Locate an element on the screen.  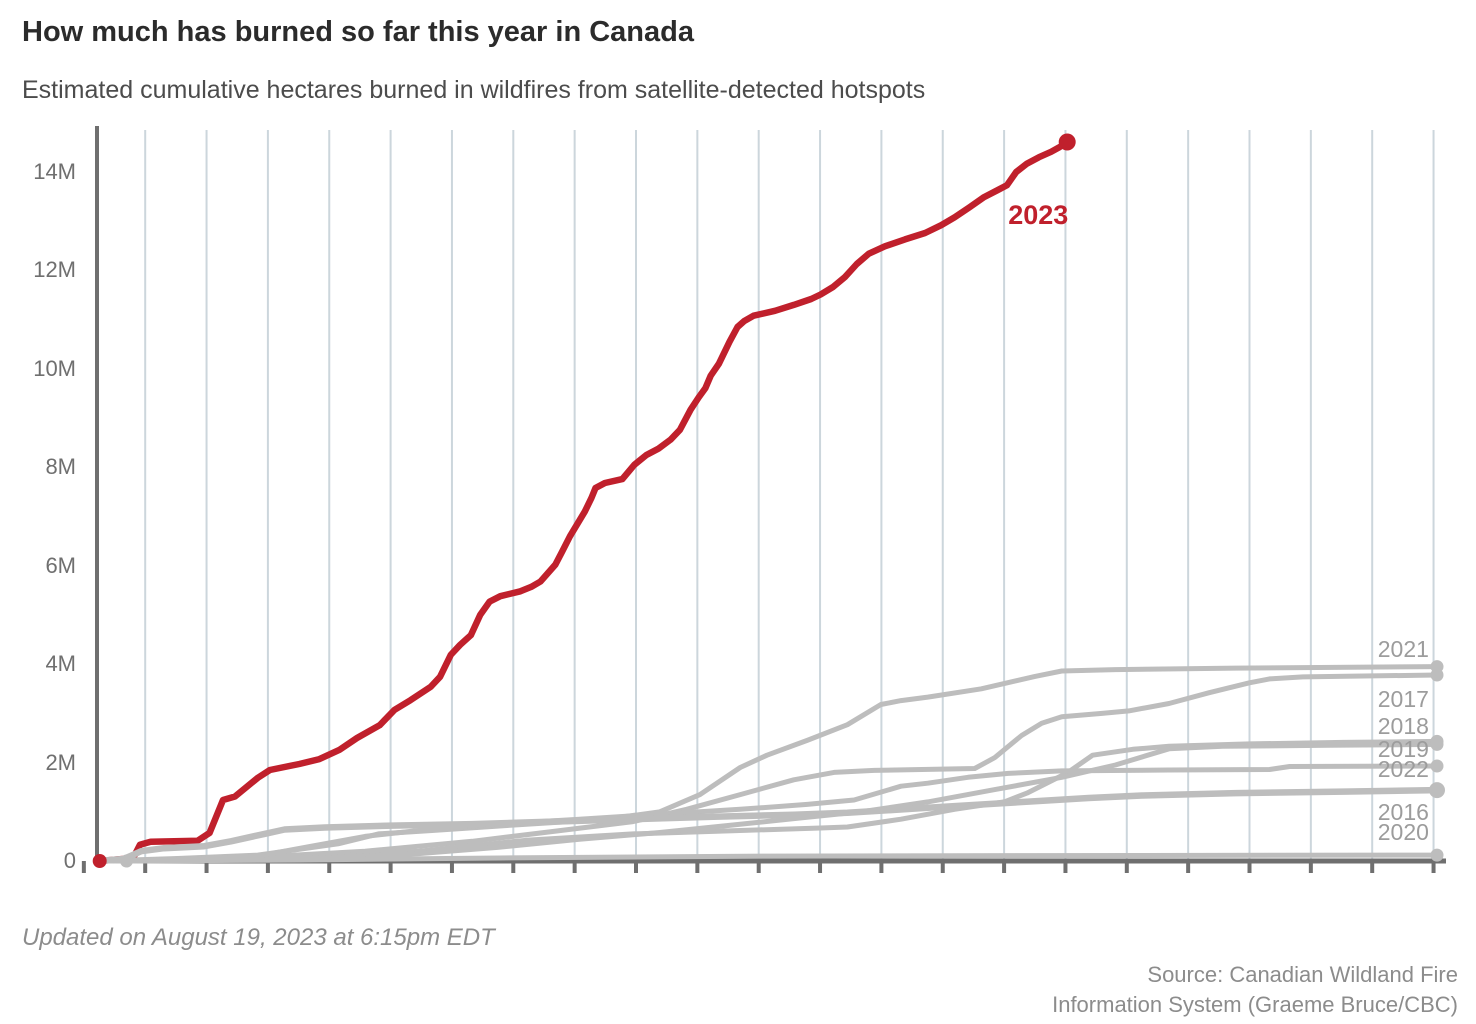
year-label-2019: 2019 is located at coordinates (1403, 748).